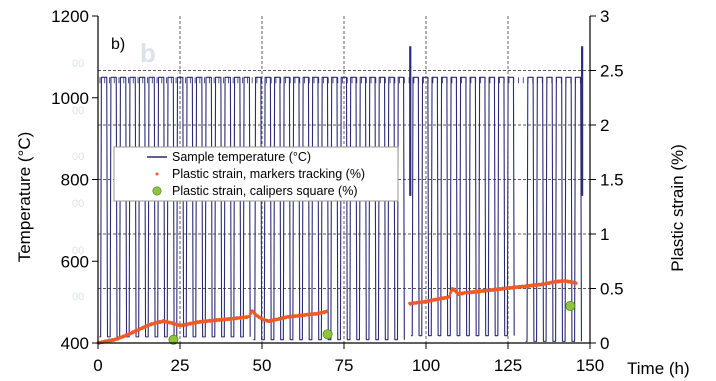 The image size is (716, 381). What do you see at coordinates (604, 234) in the screenshot?
I see `y-right-tick-label: 1` at bounding box center [604, 234].